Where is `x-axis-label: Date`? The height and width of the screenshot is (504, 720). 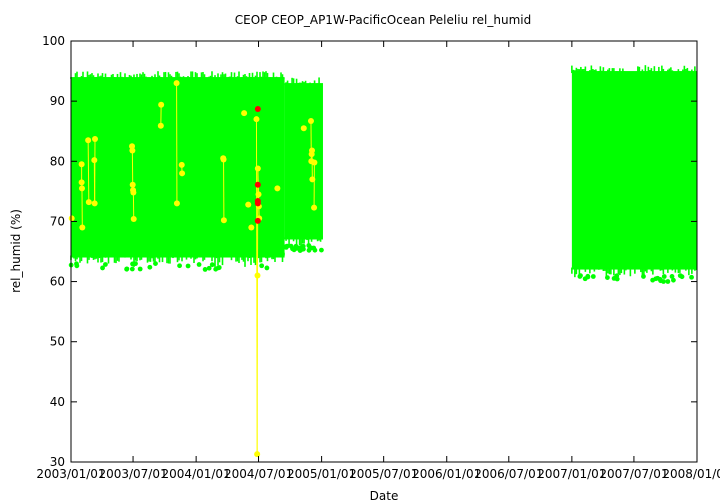
x-axis-label: Date is located at coordinates (384, 496).